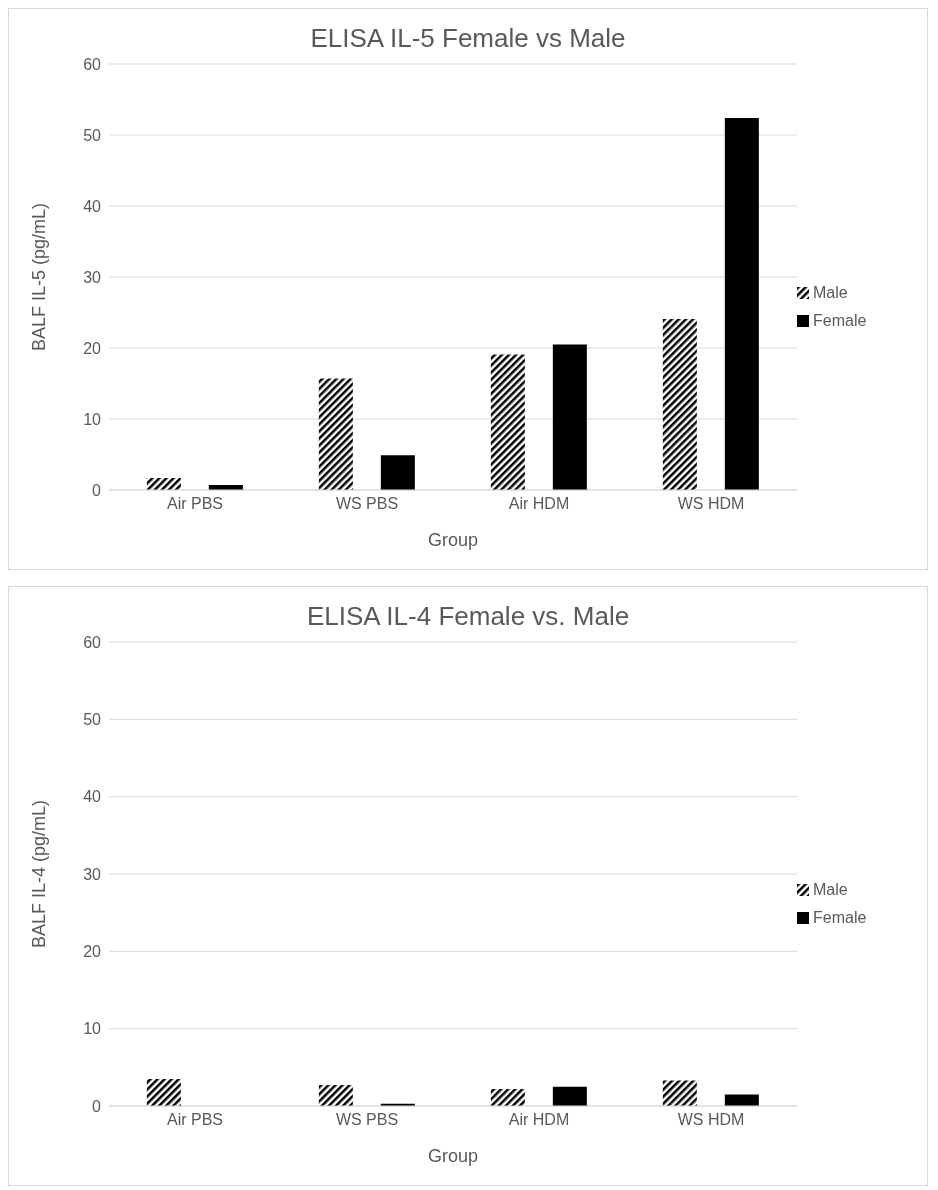 The height and width of the screenshot is (1190, 938). Describe the element at coordinates (468, 616) in the screenshot. I see `chart-title: ELISA IL-4 Female vs. Male` at that location.